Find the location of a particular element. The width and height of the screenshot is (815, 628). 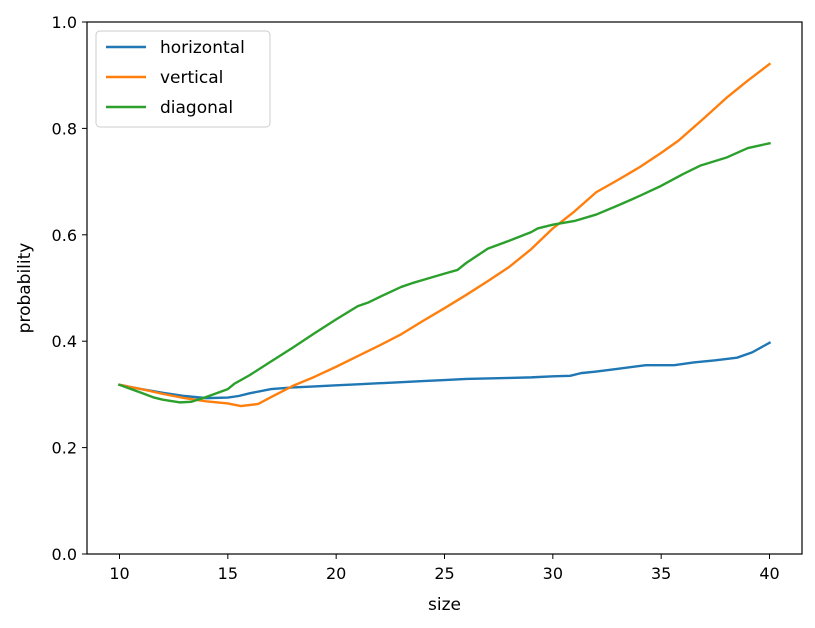

x-tick-label: 10 is located at coordinates (119, 573).